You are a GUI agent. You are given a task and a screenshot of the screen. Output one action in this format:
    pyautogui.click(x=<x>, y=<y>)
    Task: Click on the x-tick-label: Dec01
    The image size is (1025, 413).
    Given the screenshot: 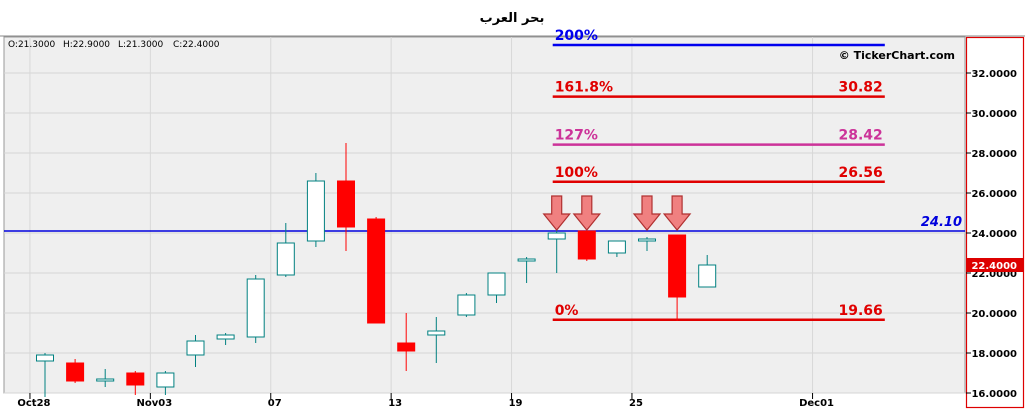 What is the action you would take?
    pyautogui.click(x=816, y=403)
    